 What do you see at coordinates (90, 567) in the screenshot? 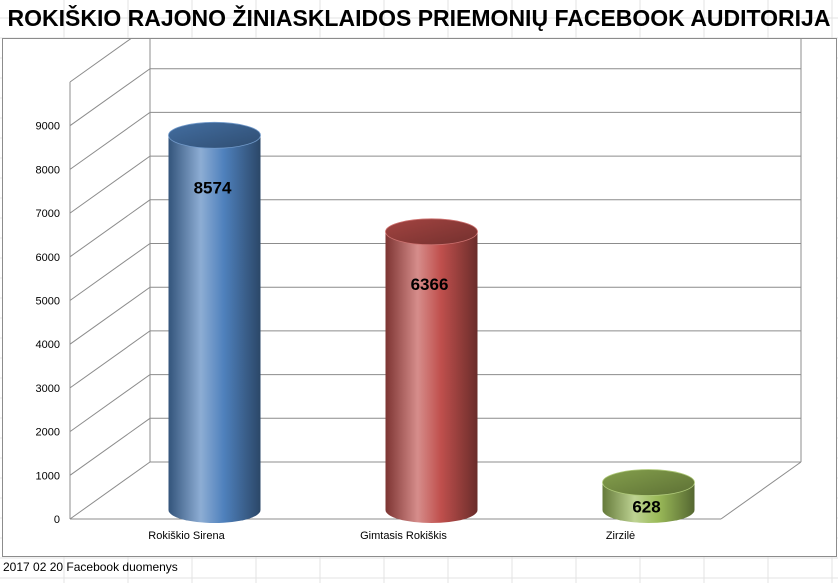
I see `footnote: 2017 02 20 Facebook duomenys` at bounding box center [90, 567].